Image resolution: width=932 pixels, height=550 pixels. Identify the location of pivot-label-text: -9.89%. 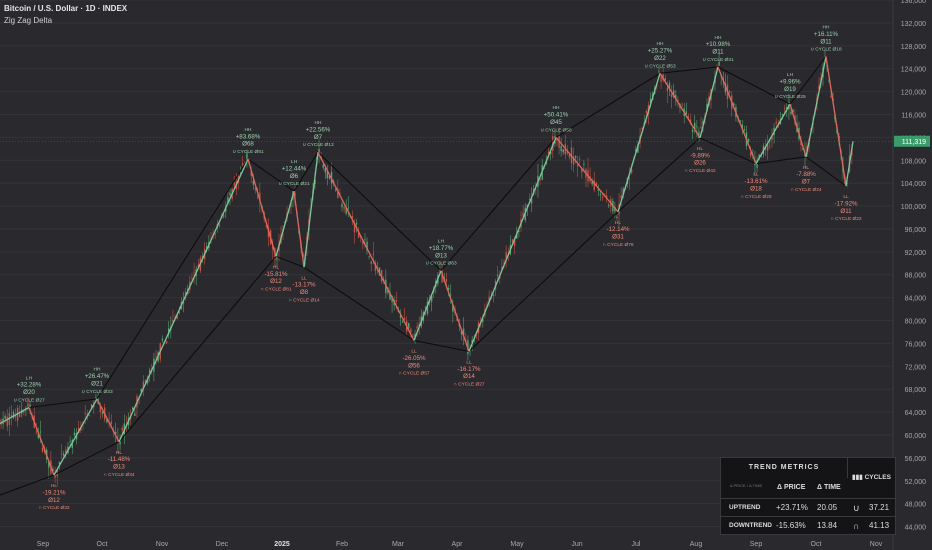
(700, 155).